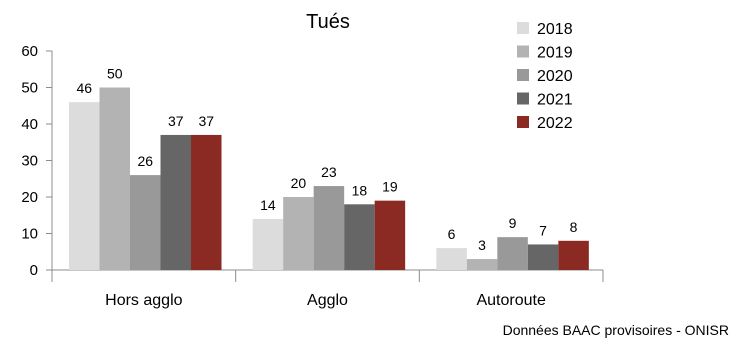 The image size is (739, 344). Describe the element at coordinates (268, 205) in the screenshot. I see `data-label: 14` at that location.